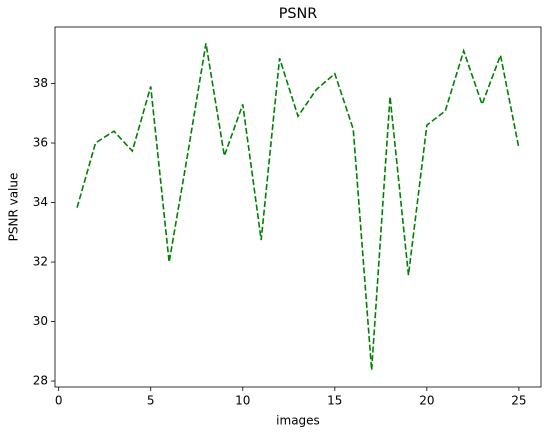  What do you see at coordinates (40, 262) in the screenshot?
I see `y-tick-label: 32` at bounding box center [40, 262].